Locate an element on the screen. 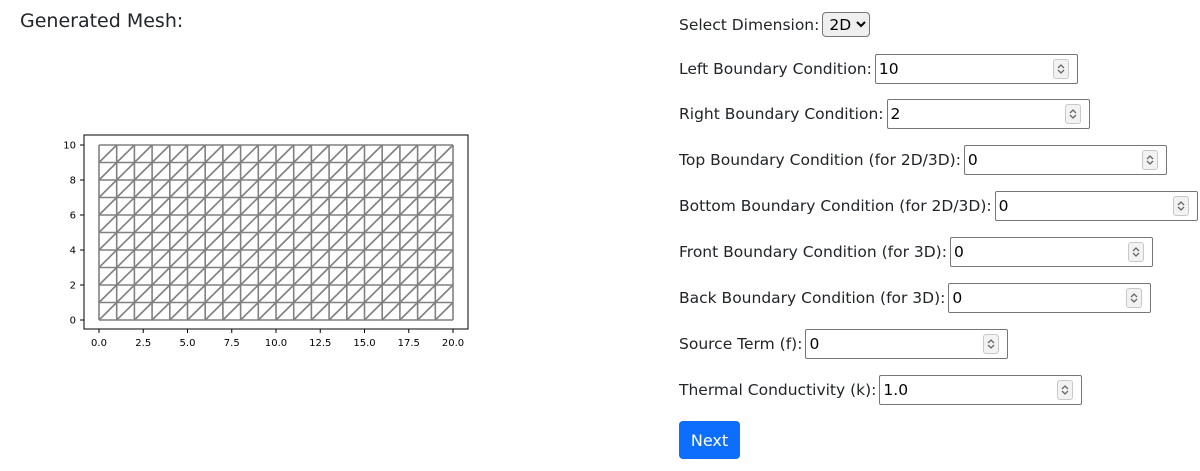 The height and width of the screenshot is (471, 1200). source-term-field: 0 is located at coordinates (907, 344).